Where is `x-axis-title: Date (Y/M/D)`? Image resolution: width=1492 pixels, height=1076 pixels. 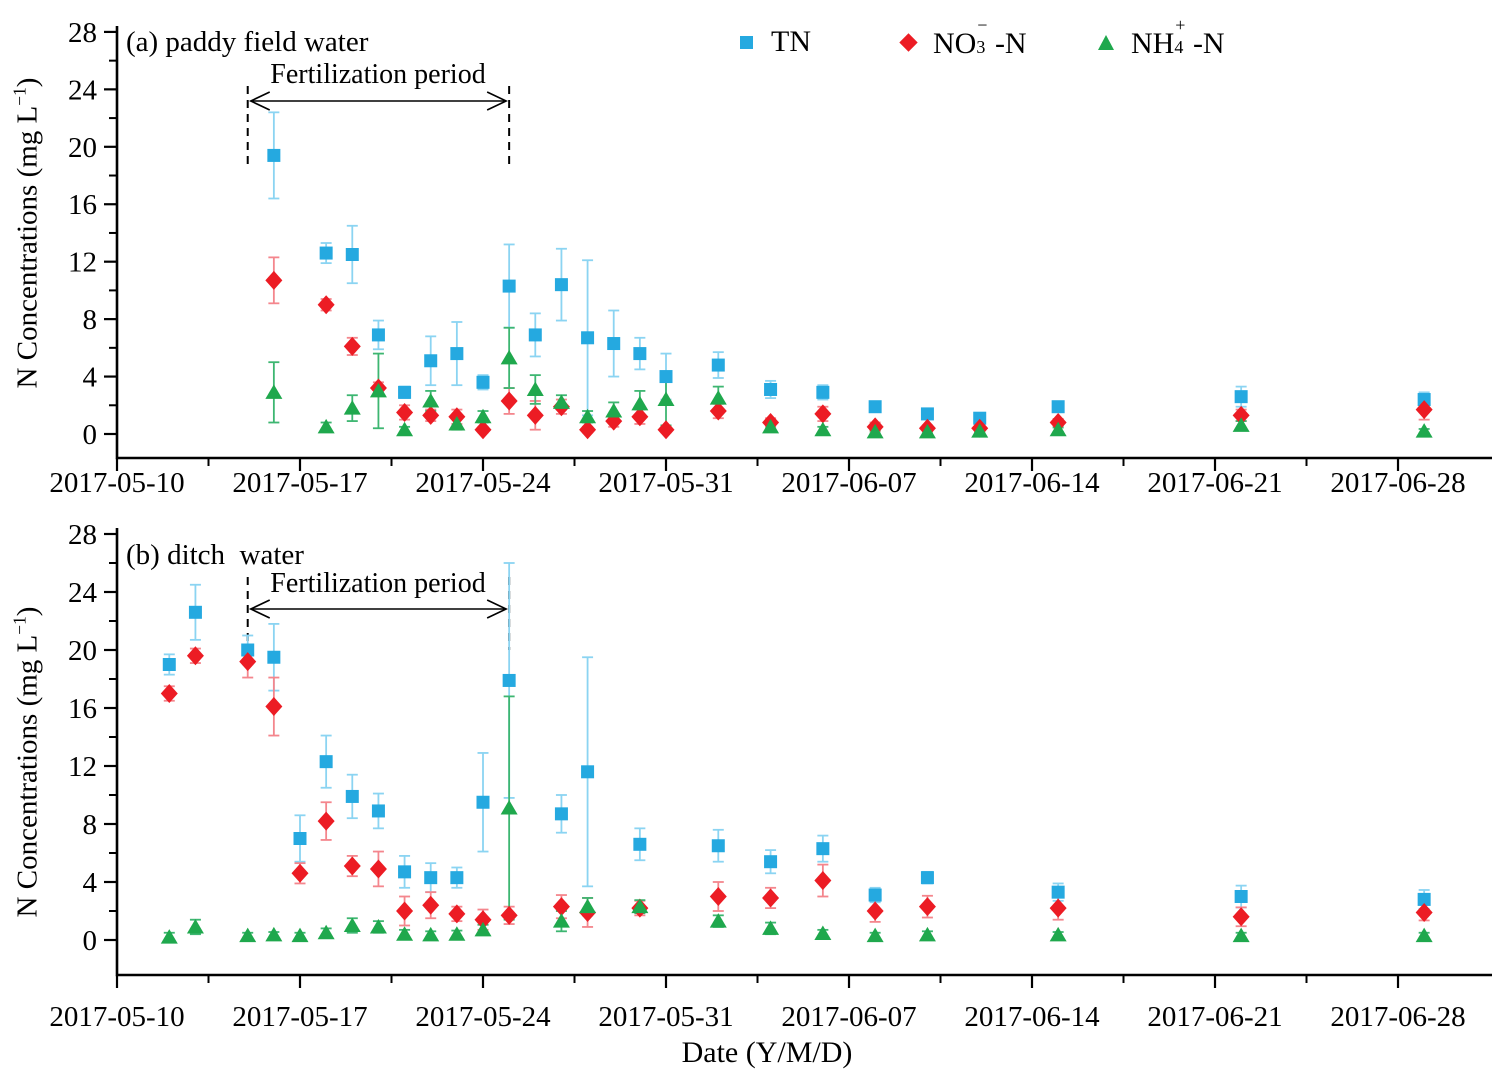
x-axis-title: Date (Y/M/D) is located at coordinates (767, 1052).